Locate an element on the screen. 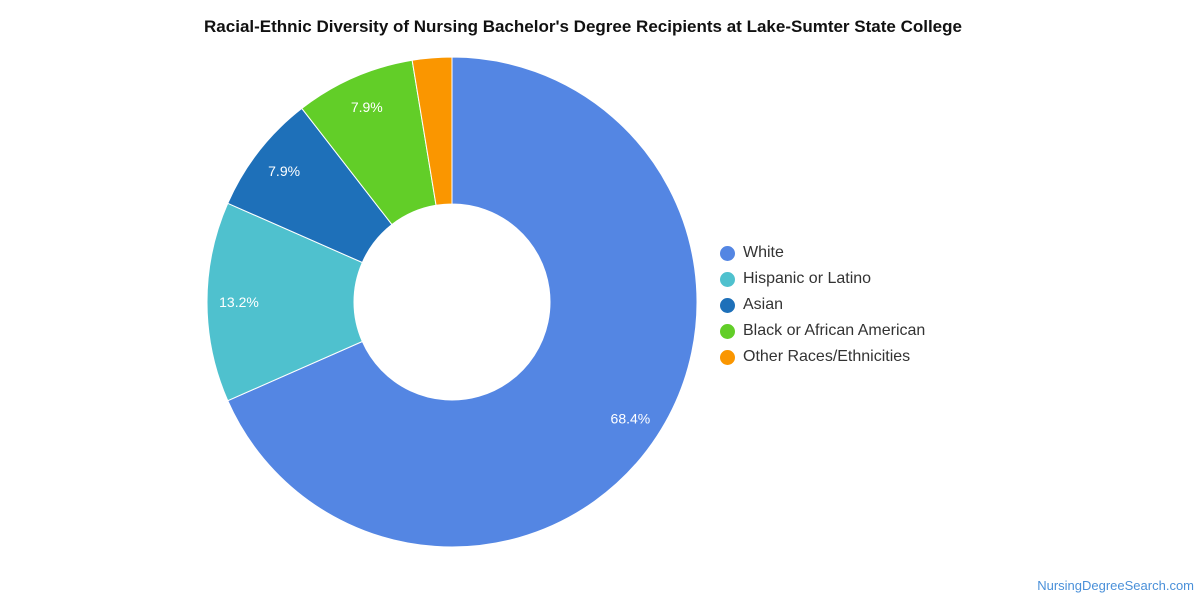 Image resolution: width=1200 pixels, height=600 pixels. legend-label: White is located at coordinates (763, 252).